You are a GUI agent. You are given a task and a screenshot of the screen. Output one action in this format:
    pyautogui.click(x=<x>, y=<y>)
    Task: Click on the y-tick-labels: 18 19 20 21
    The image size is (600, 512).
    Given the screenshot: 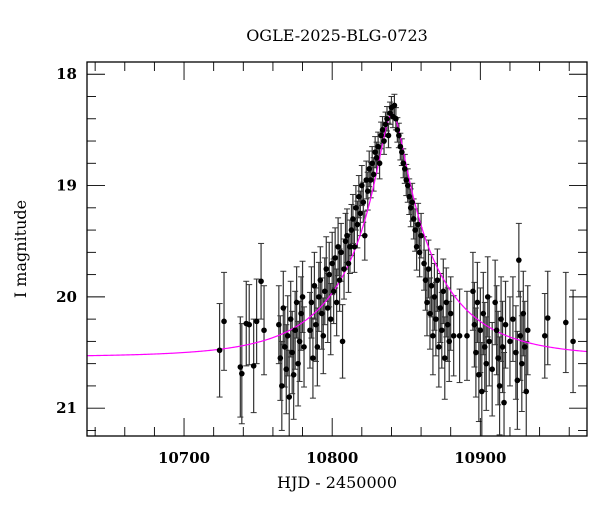 What is the action you would take?
    pyautogui.click(x=66, y=241)
    